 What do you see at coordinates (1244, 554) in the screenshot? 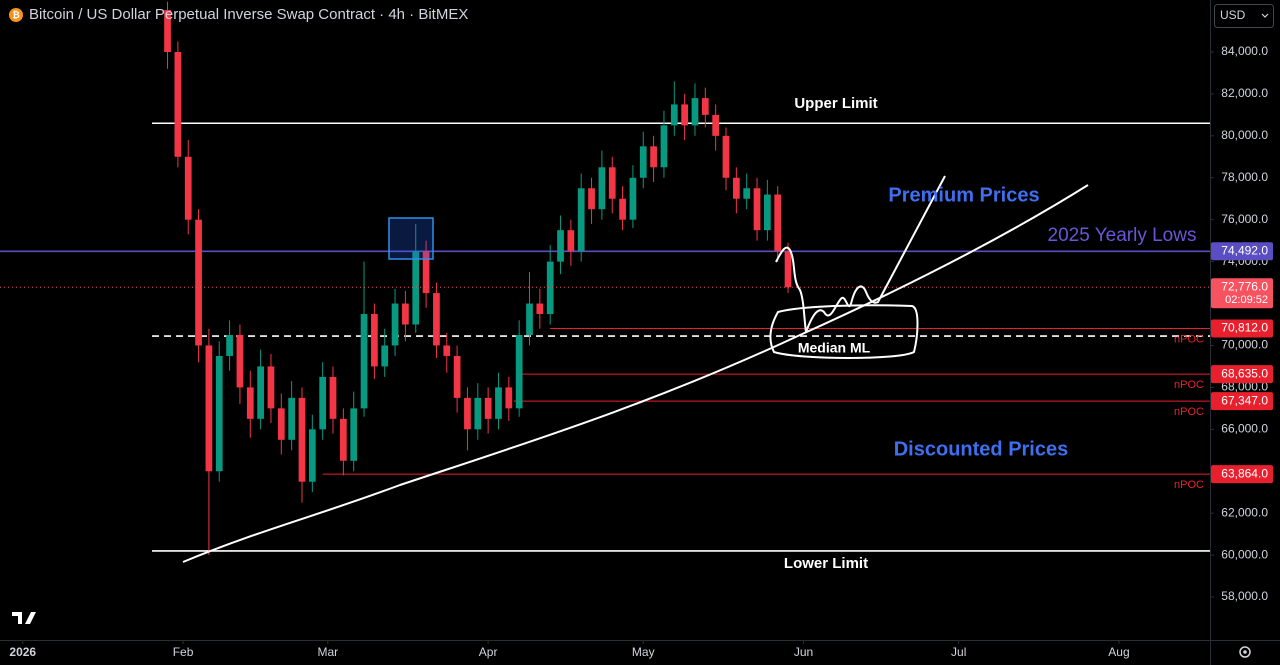
I see `y-tick-label: 60,000.0` at bounding box center [1244, 554].